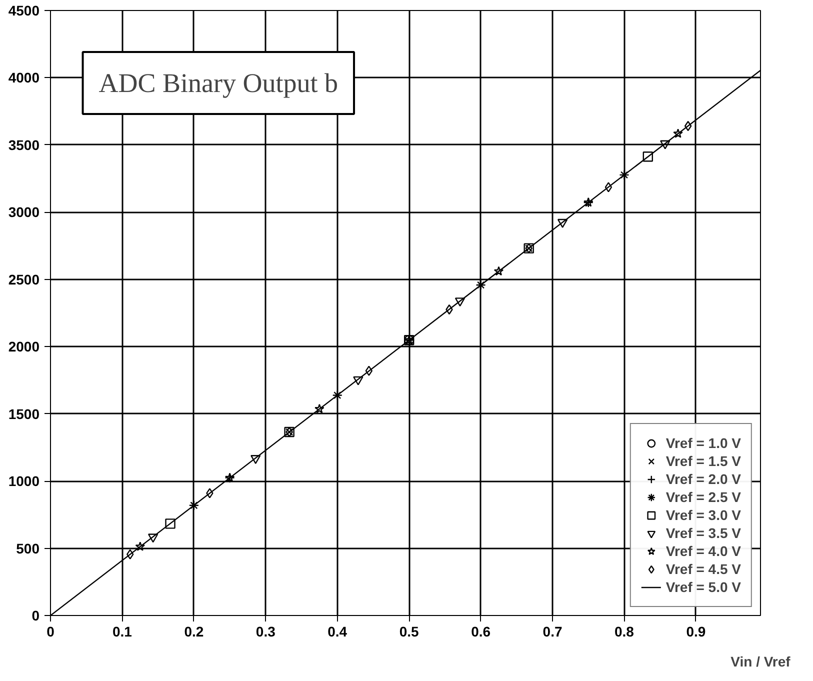 The image size is (813, 681). Describe the element at coordinates (760, 662) in the screenshot. I see `x-axis-title: Vin / Vref` at that location.